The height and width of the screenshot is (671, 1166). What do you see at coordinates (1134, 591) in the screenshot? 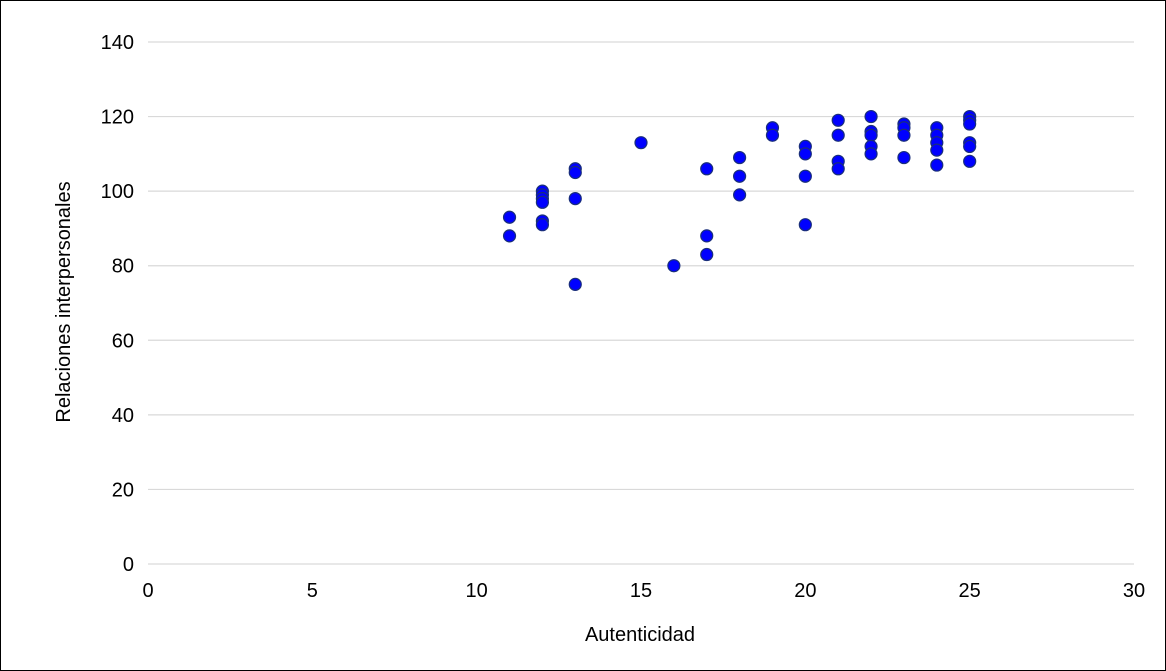
I see `x-tick-label: 30` at bounding box center [1134, 591].